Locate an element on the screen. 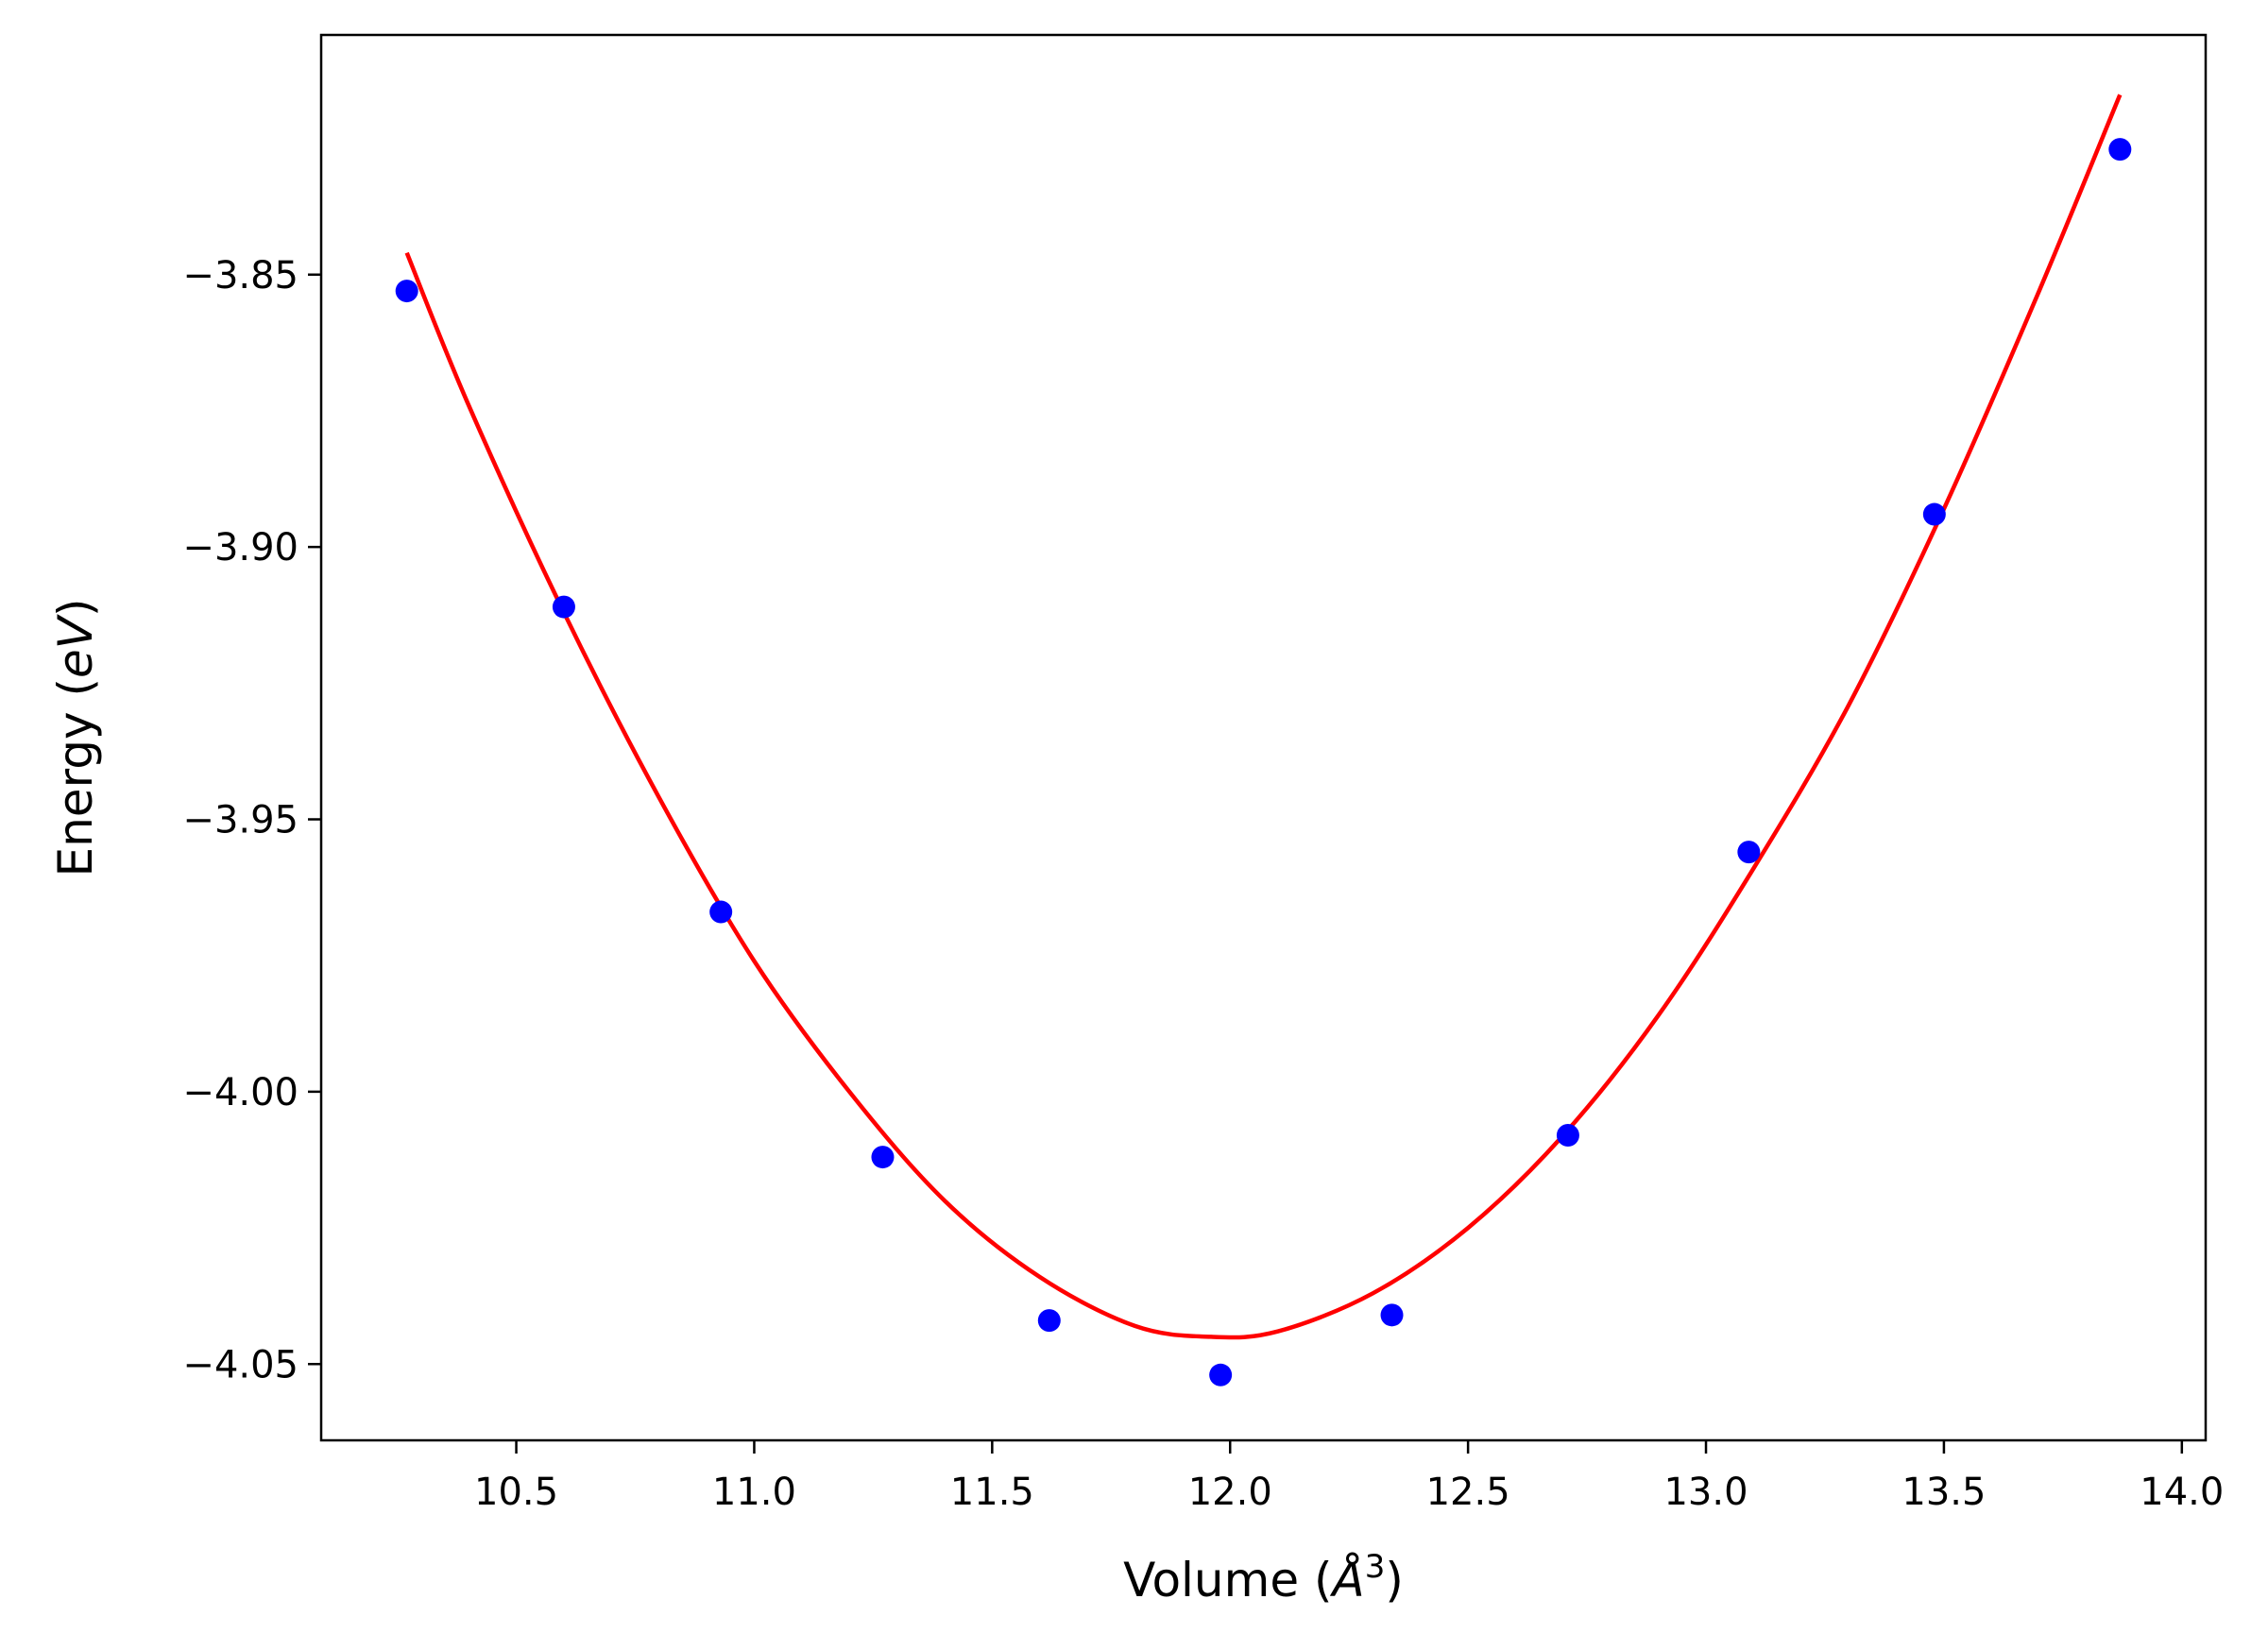  x-tick-label: 12.0 is located at coordinates (1230, 1492).